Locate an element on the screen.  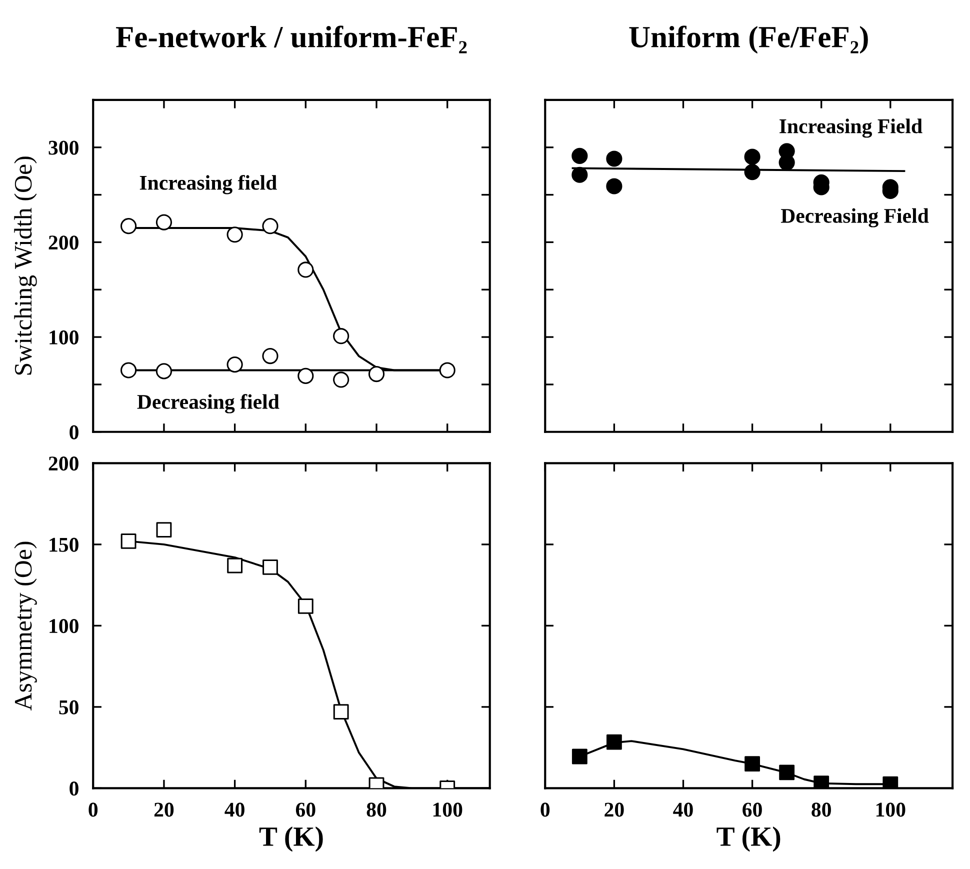
y-axis-title: Asymmetry (Oe) is located at coordinates (25, 626).